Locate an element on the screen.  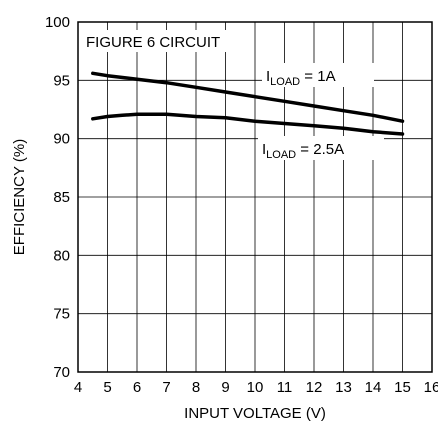
y-tick-label: 70 is located at coordinates (61, 372).